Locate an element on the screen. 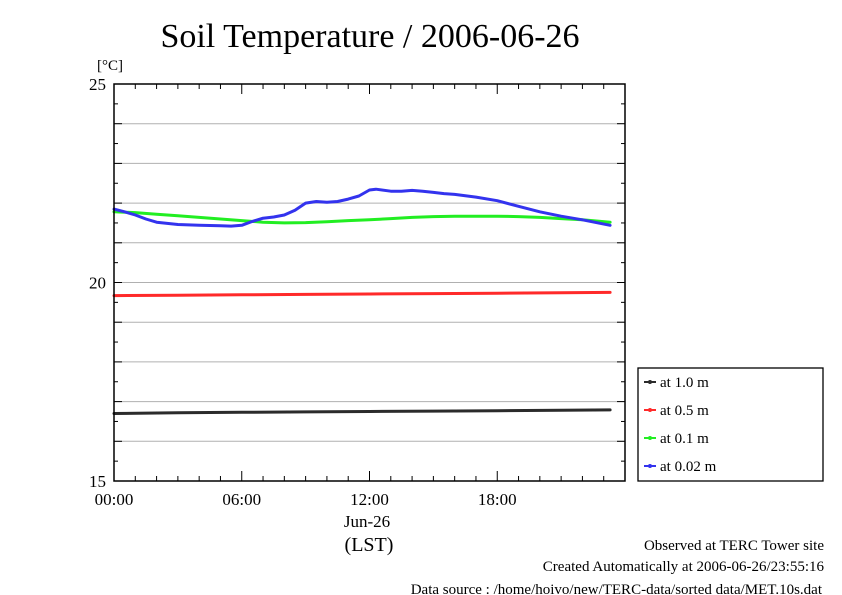  x-axis-label: (LST) is located at coordinates (369, 545).